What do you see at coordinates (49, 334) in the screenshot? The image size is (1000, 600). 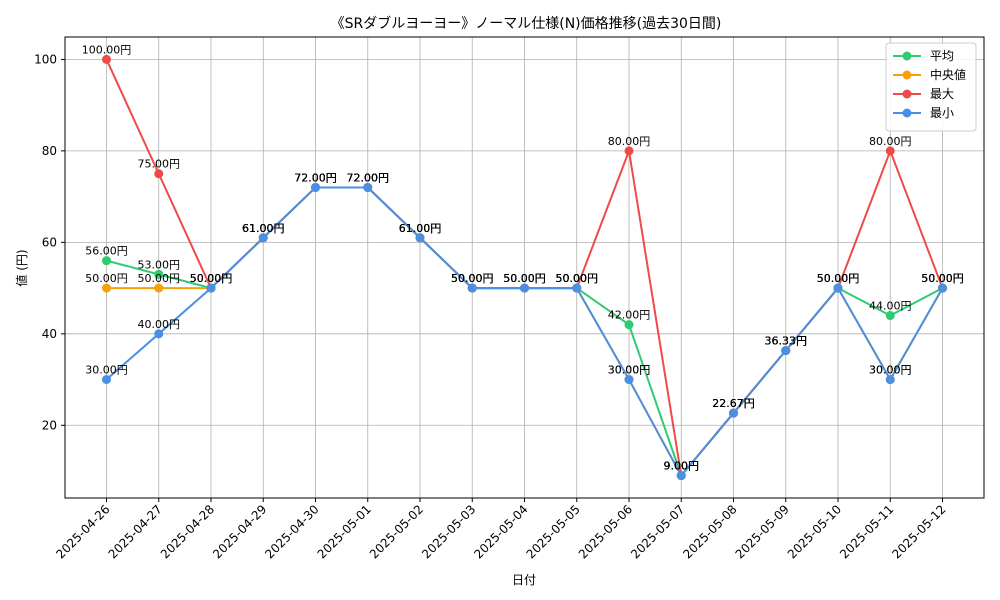 I see `y-tick-label: 40` at bounding box center [49, 334].